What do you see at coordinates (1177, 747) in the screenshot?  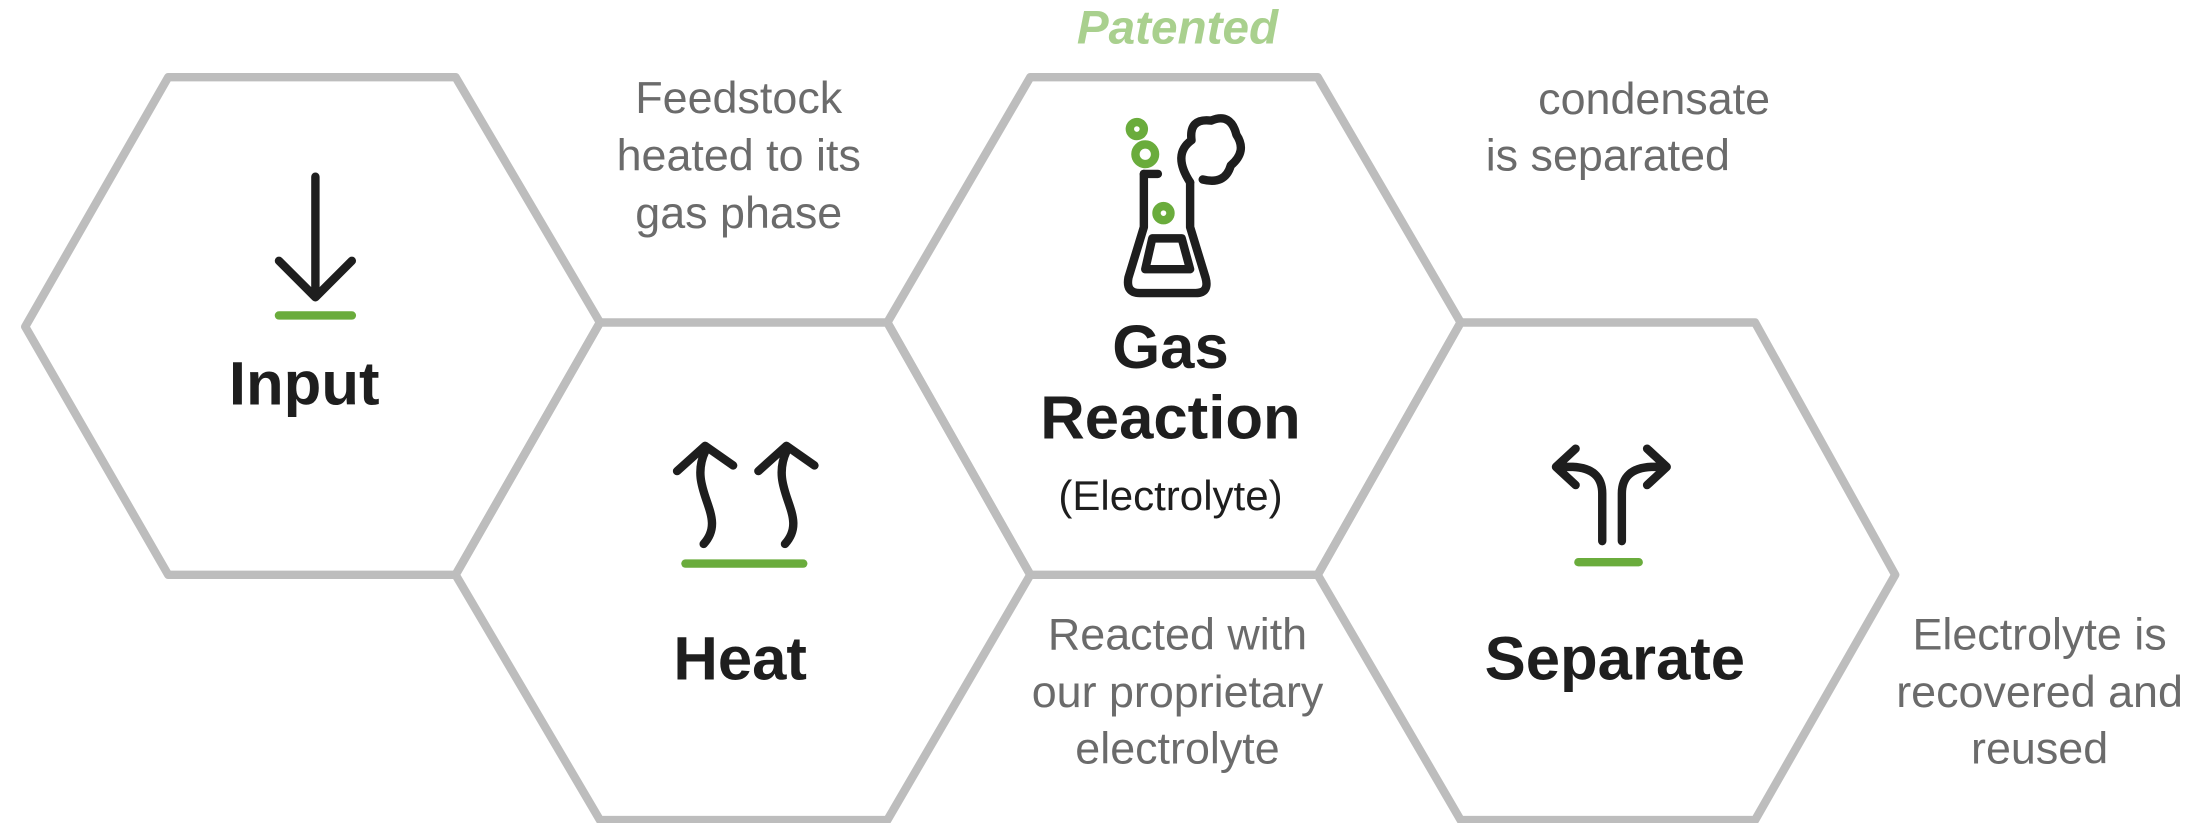 I see `note-line: electrolyte` at bounding box center [1177, 747].